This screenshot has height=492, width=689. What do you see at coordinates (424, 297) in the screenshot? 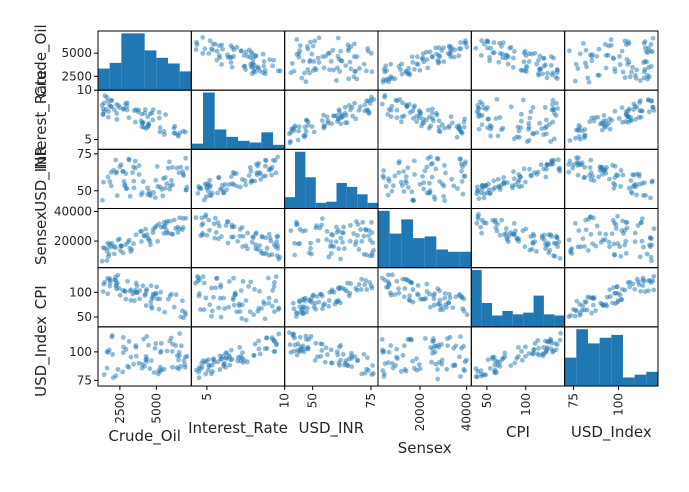
I see `panel-cpi-vs-sensex` at bounding box center [424, 297].